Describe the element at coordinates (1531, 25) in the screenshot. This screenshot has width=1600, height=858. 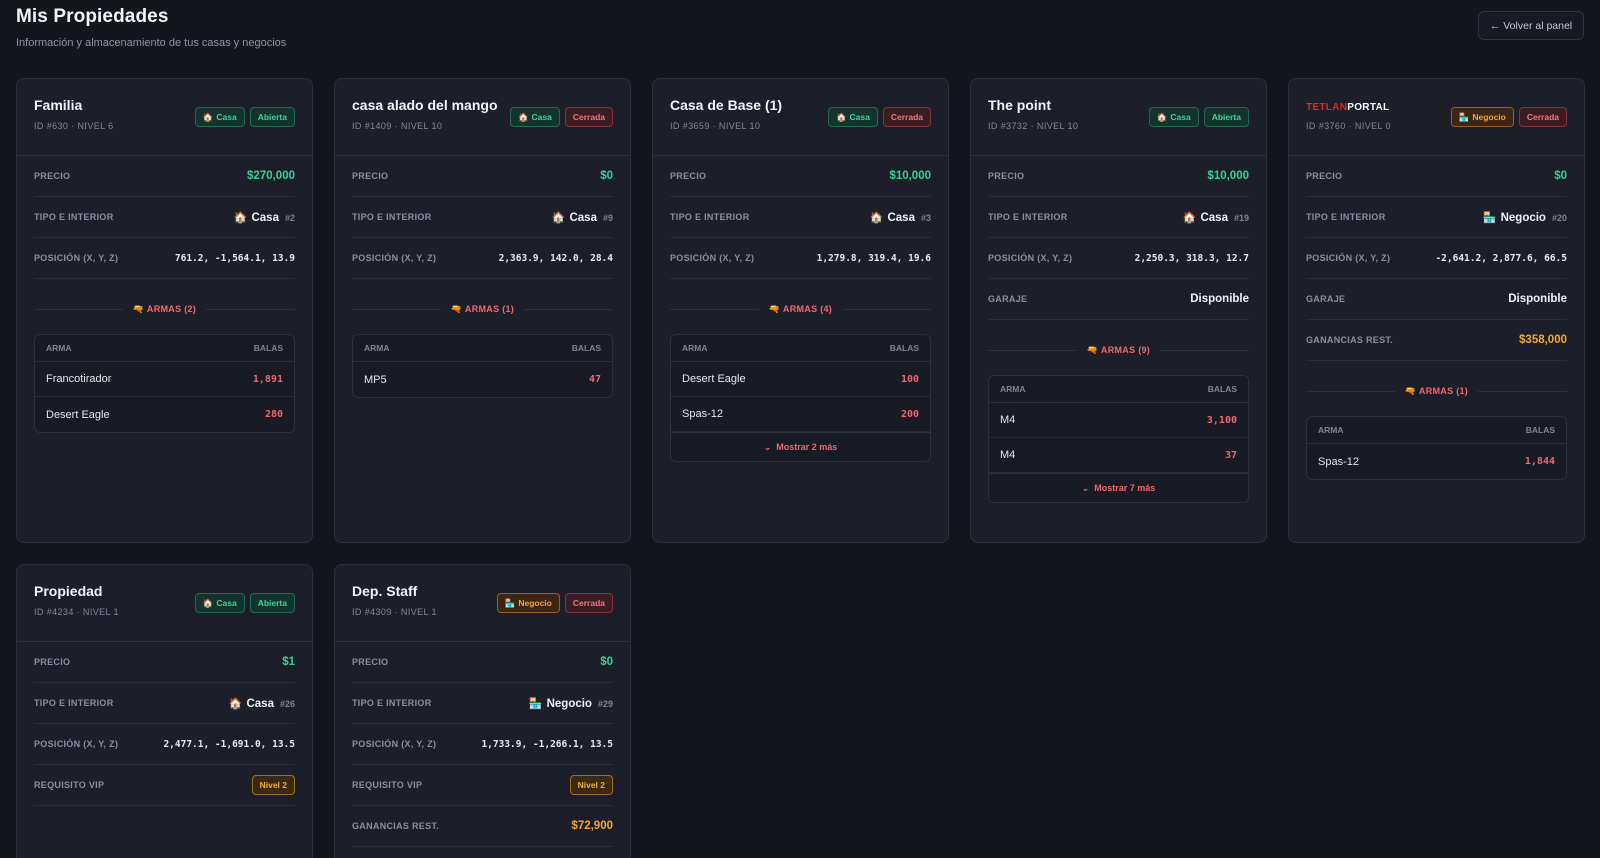
I see `back-to-panel-button: ← Volver al panel` at that location.